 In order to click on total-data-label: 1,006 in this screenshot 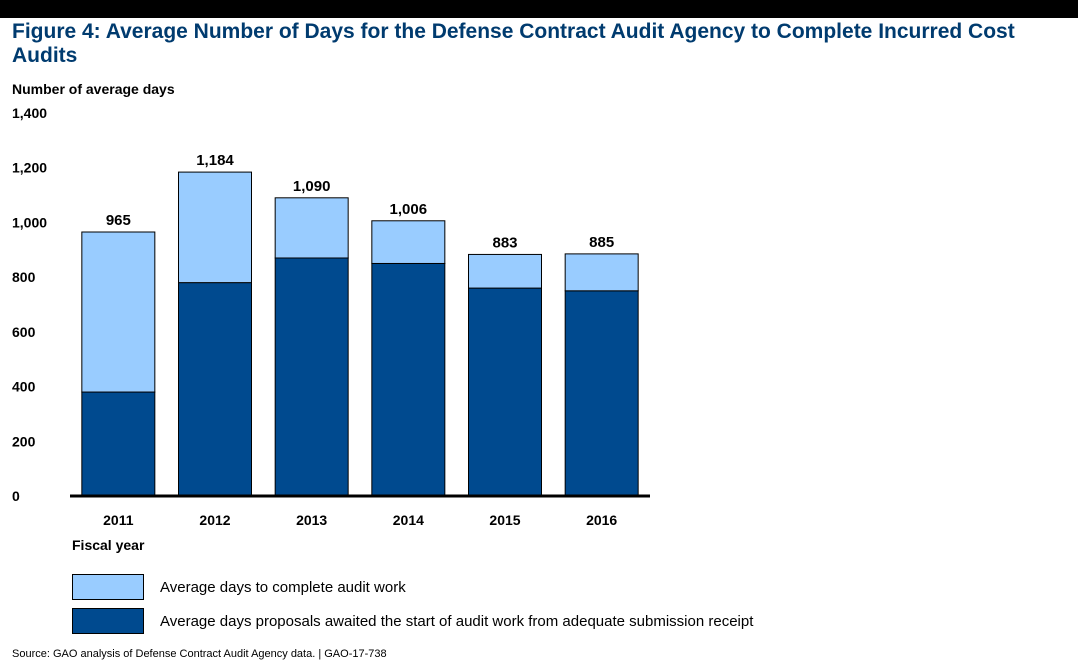, I will do `click(409, 209)`.